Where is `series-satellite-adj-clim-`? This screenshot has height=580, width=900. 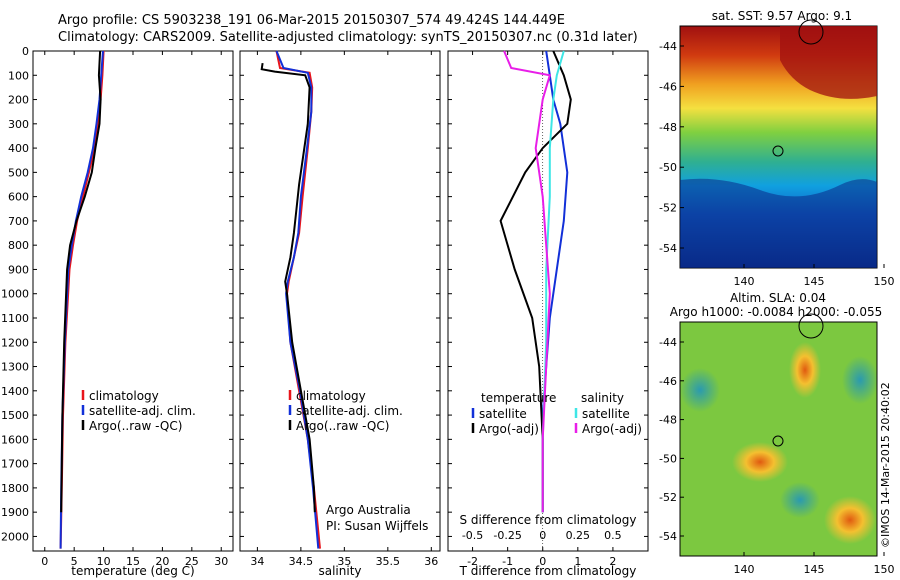
series-satellite-adj-clim- is located at coordinates (297, 299).